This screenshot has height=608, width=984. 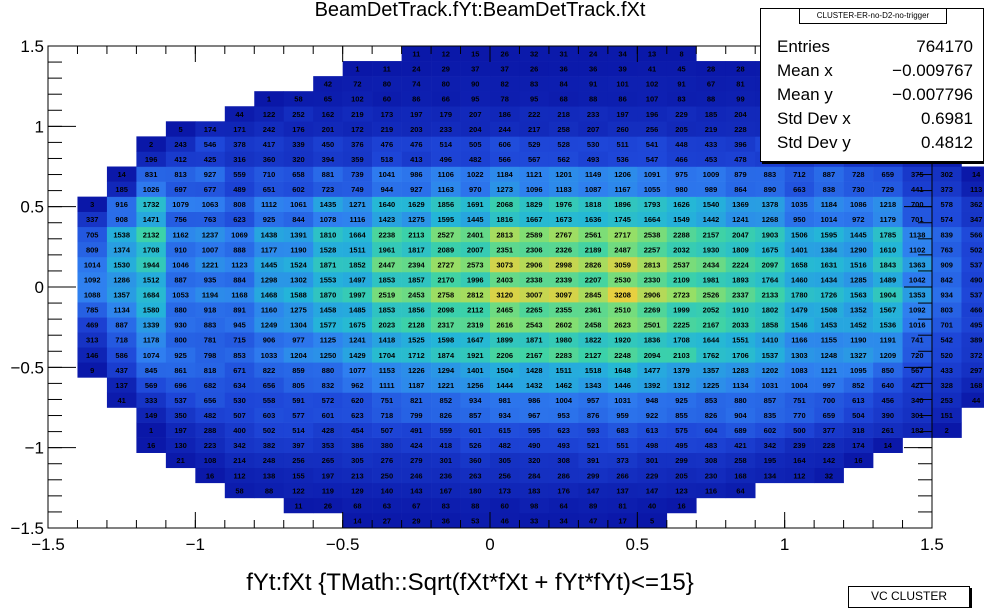 What do you see at coordinates (387, 219) in the screenshot?
I see `cell-value-label: 1423` at bounding box center [387, 219].